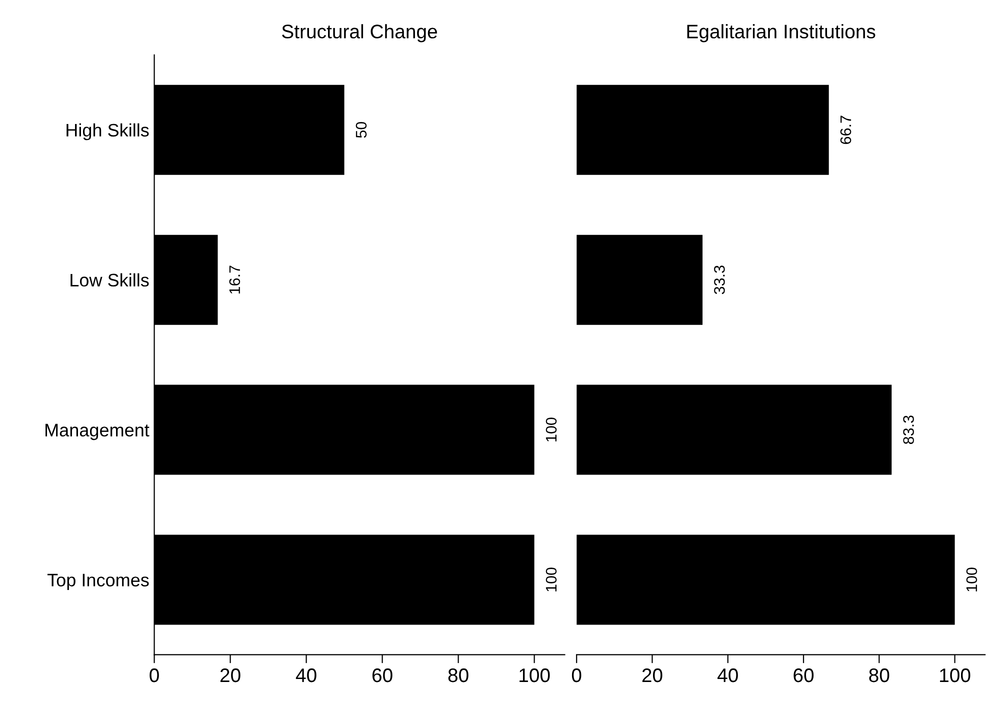 The image size is (989, 704). What do you see at coordinates (846, 130) in the screenshot?
I see `data-label: 66.7` at bounding box center [846, 130].